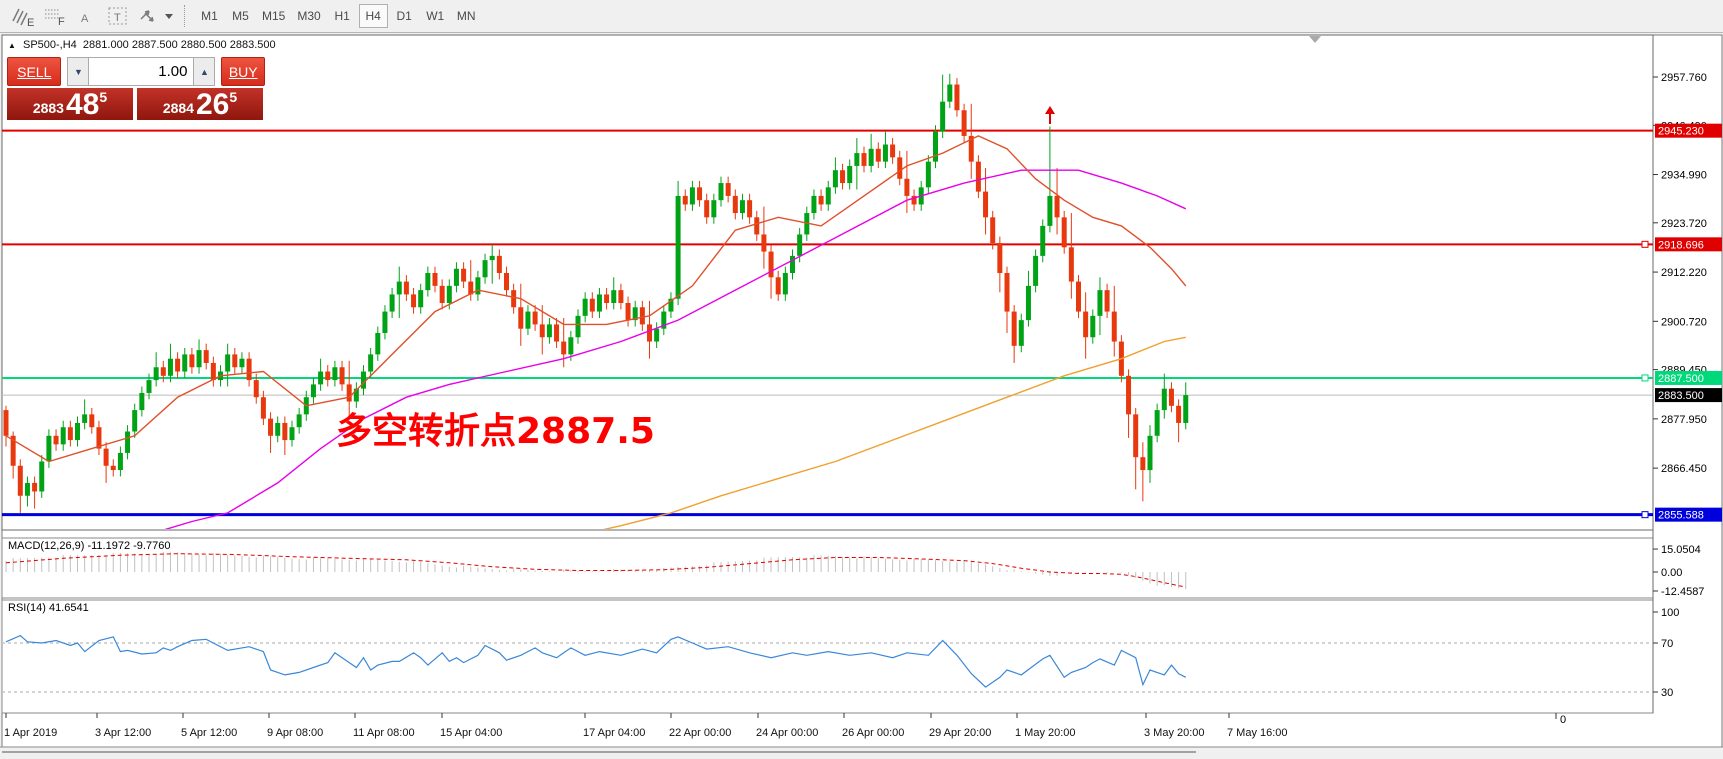  What do you see at coordinates (1684, 469) in the screenshot?
I see `price-tick-label: 2866.450` at bounding box center [1684, 469].